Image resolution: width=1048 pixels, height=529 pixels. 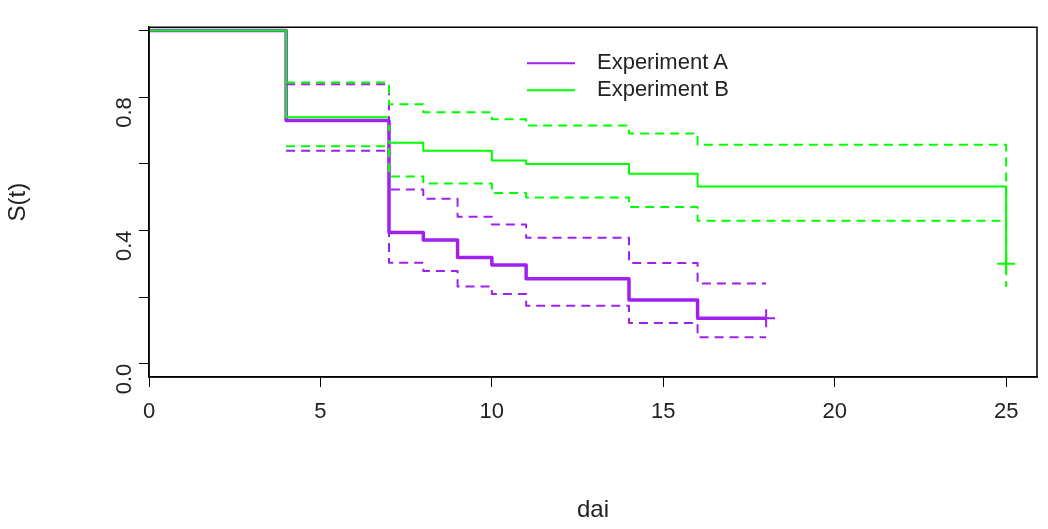 I want to click on y-tick-label: 0.0, so click(x=124, y=379).